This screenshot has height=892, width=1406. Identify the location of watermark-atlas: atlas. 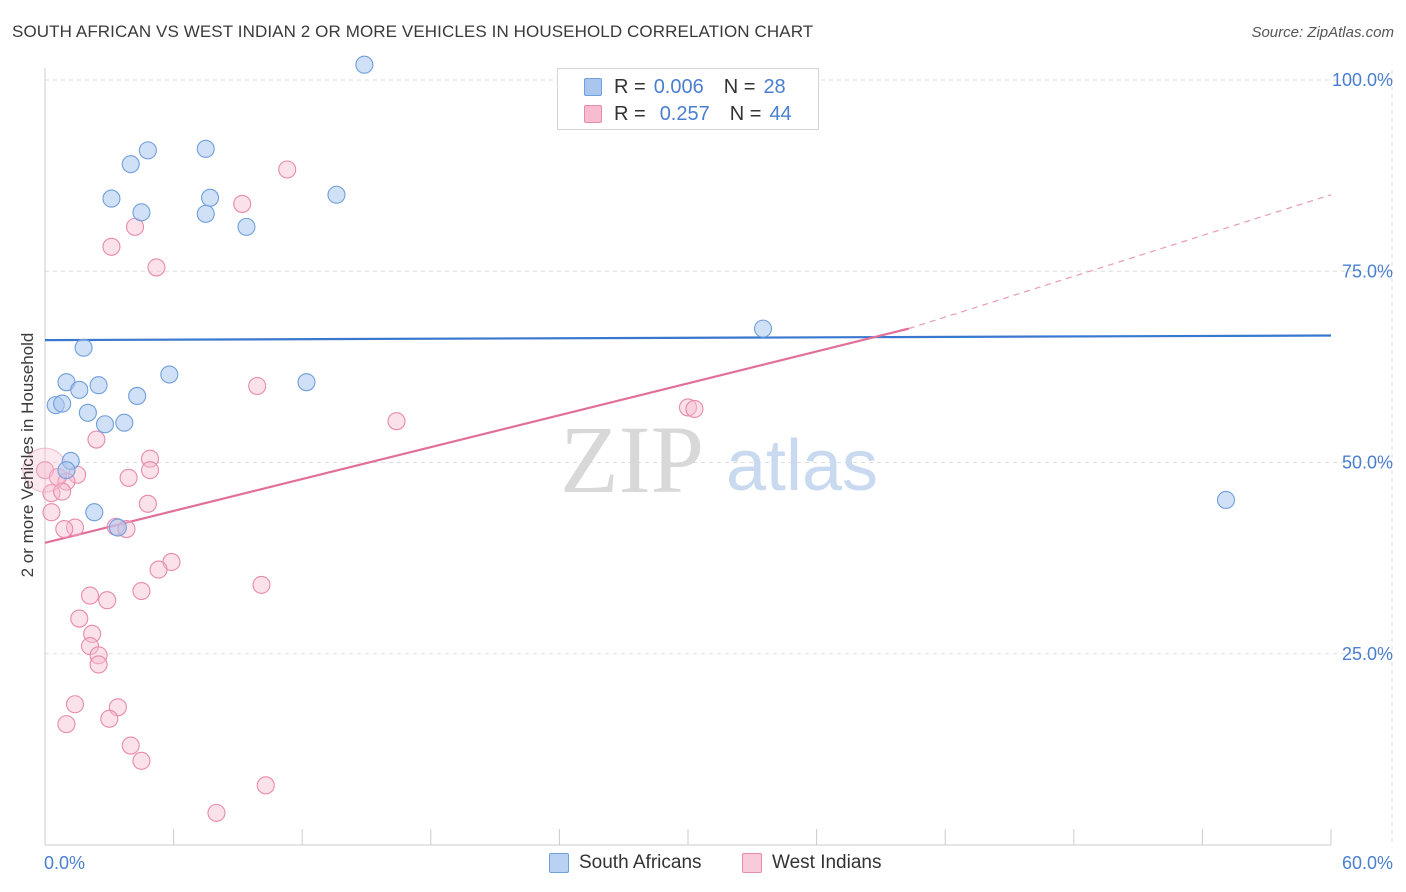
(802, 466).